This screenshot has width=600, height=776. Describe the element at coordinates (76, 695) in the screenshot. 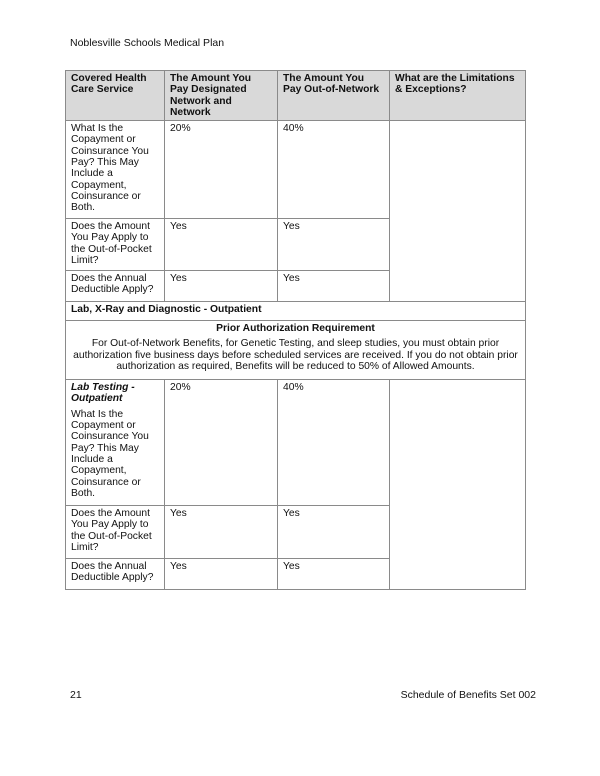

I see `page-number: 21` at that location.